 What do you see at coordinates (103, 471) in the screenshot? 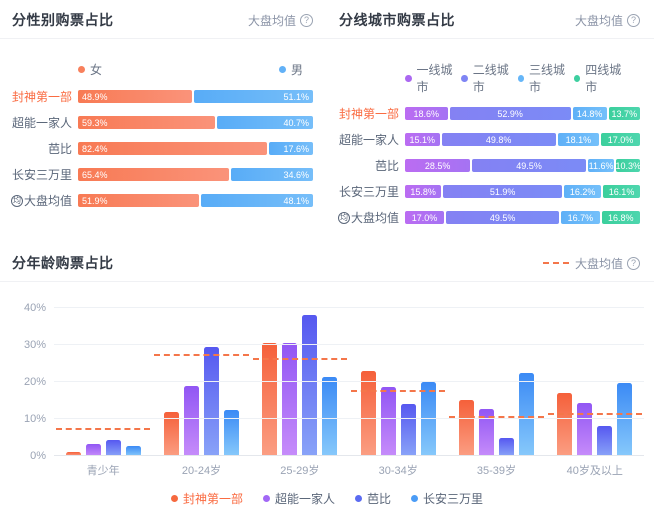
I see `x-category-label: 青少年` at bounding box center [103, 471].